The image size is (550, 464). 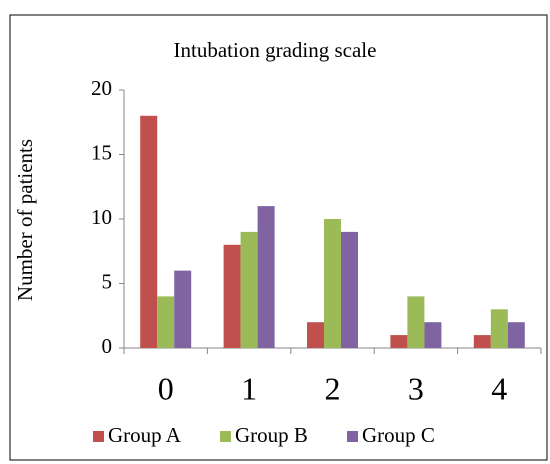 I want to click on y-tick-label: 0, so click(x=107, y=346).